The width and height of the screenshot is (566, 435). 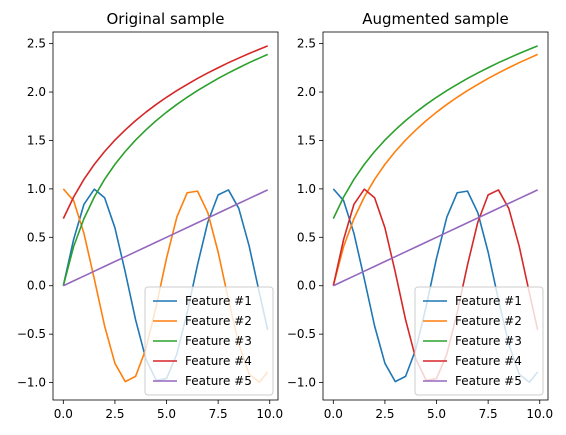 I want to click on x-tick-label-augmented-3: 7.5, so click(x=488, y=414).